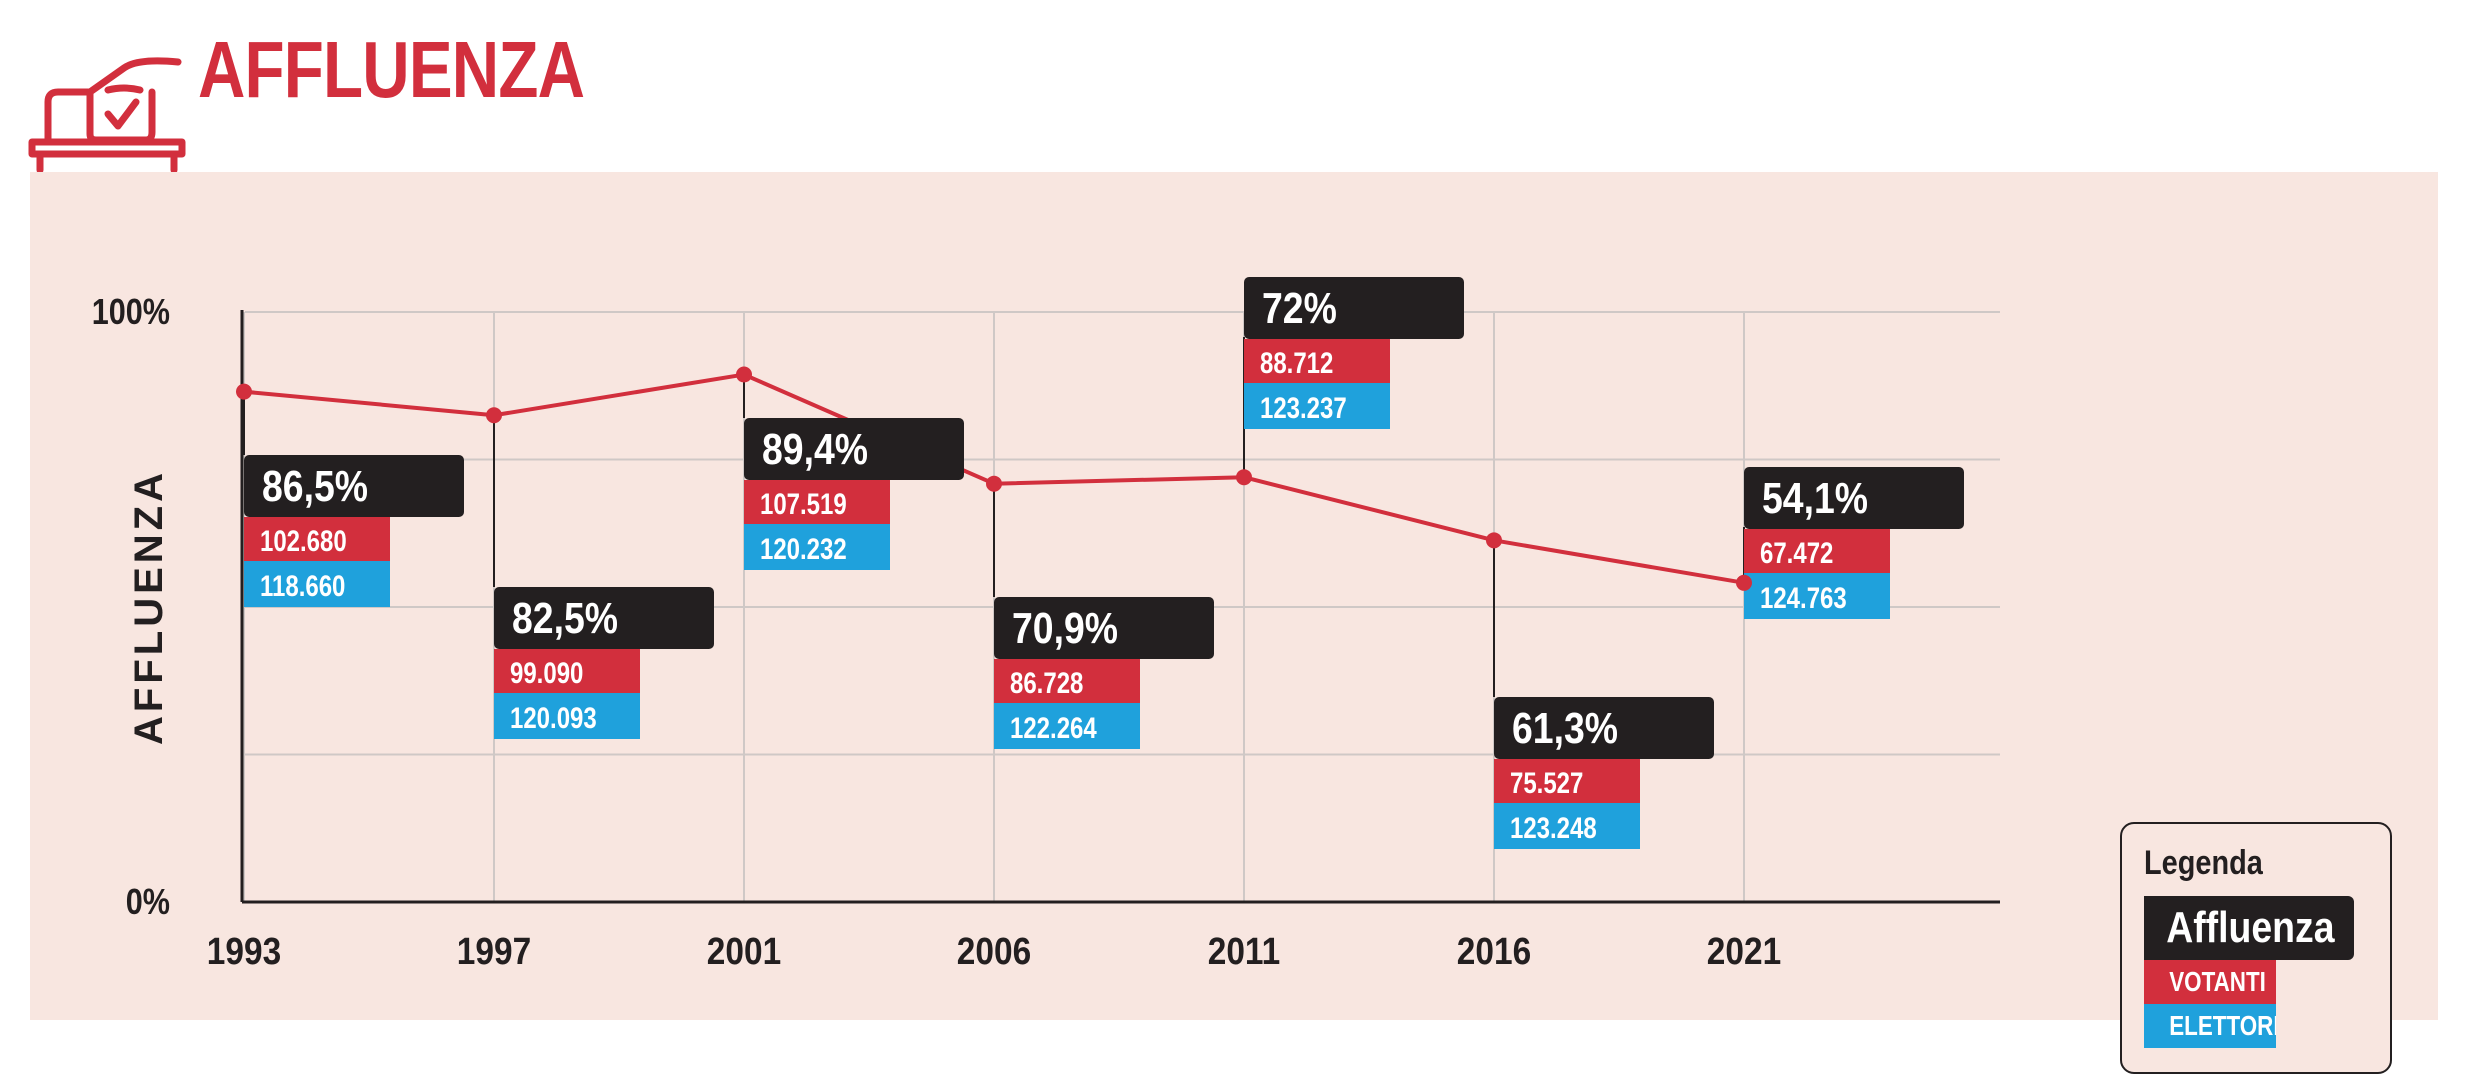  I want to click on data-label-elettori: 124.763, so click(1803, 597).